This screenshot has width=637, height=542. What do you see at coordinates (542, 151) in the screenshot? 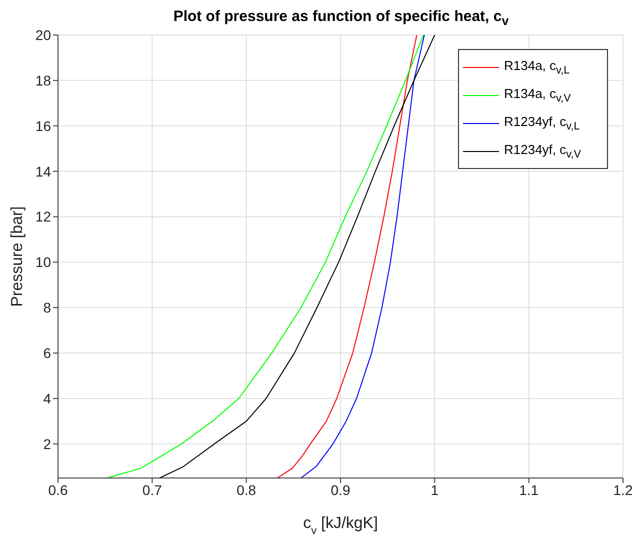
I see `legend-label: R1234yf, c$_{v,V}$` at bounding box center [542, 151].